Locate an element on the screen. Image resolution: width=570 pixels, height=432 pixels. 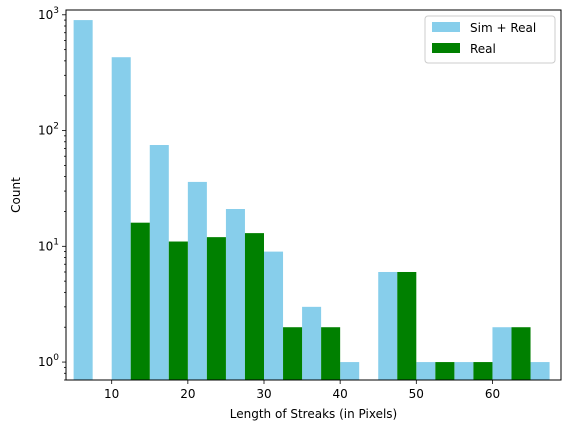
x-tick-label-30: 30 is located at coordinates (263, 394).